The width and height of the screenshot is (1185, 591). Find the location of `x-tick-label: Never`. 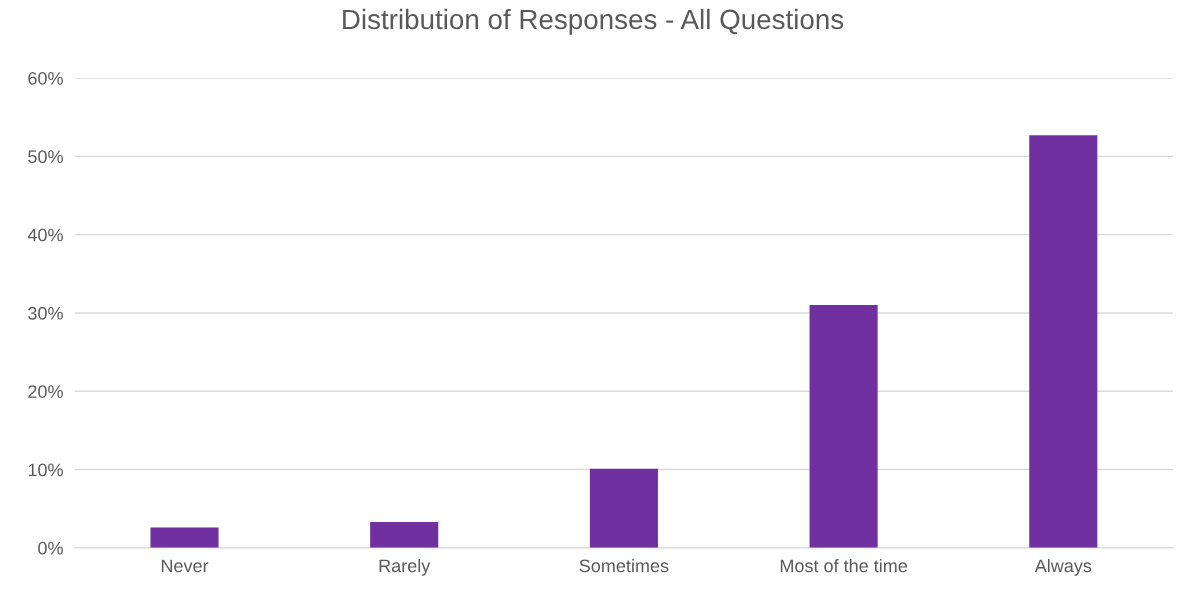

x-tick-label: Never is located at coordinates (185, 566).